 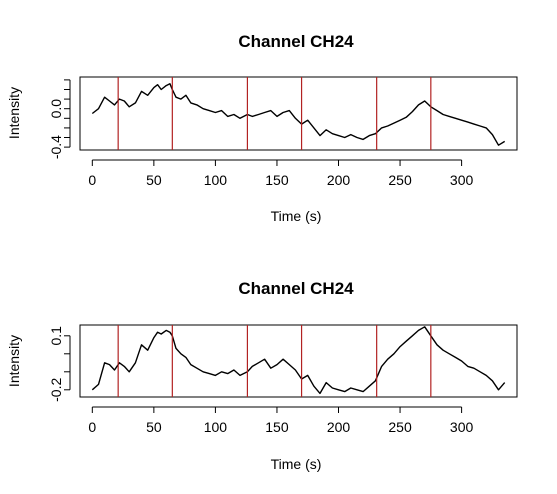 What do you see at coordinates (56, 109) in the screenshot?
I see `y-tick-label: 0.0` at bounding box center [56, 109].